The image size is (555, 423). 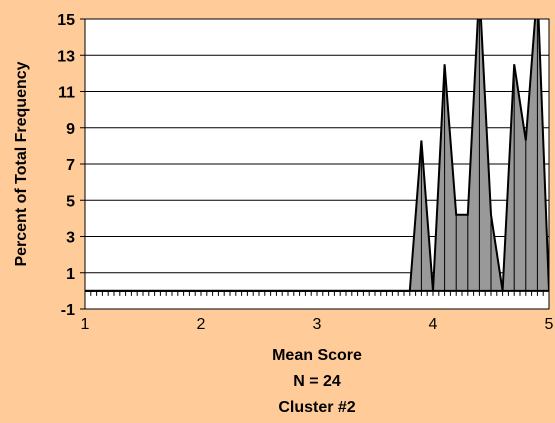 What do you see at coordinates (66, 93) in the screenshot?
I see `y-tick-label: 11` at bounding box center [66, 93].